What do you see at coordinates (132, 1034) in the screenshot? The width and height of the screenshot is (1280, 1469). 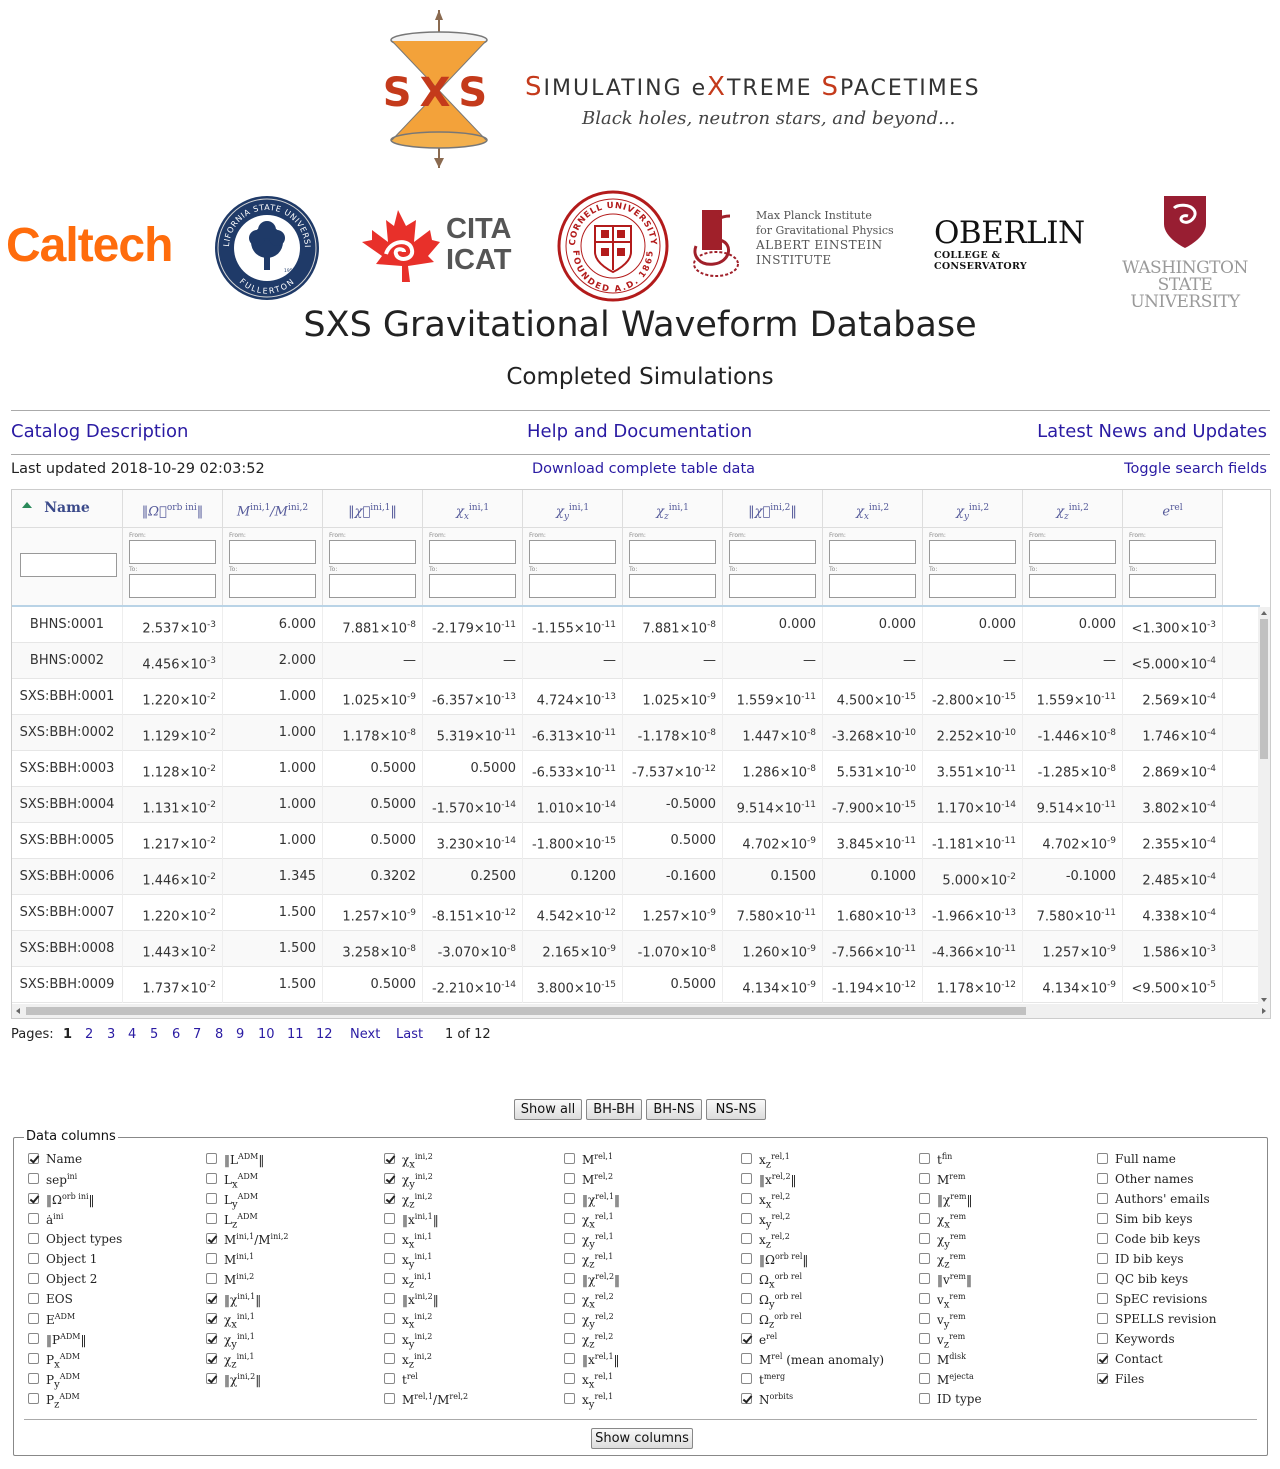 I see `page-link: 4` at bounding box center [132, 1034].